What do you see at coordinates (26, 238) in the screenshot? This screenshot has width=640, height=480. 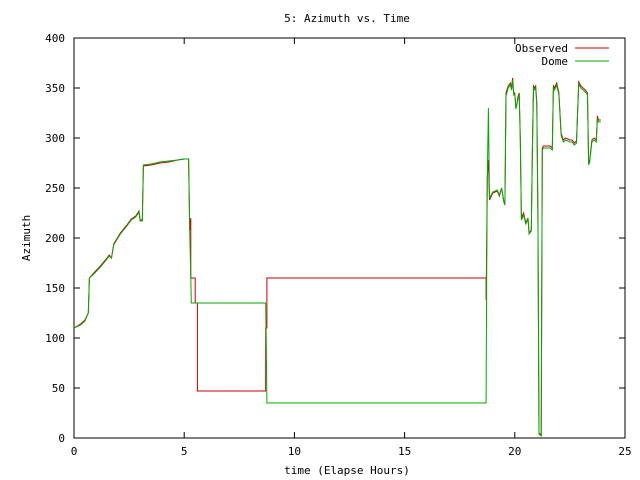 I see `y-axis-label: Azimuth` at bounding box center [26, 238].